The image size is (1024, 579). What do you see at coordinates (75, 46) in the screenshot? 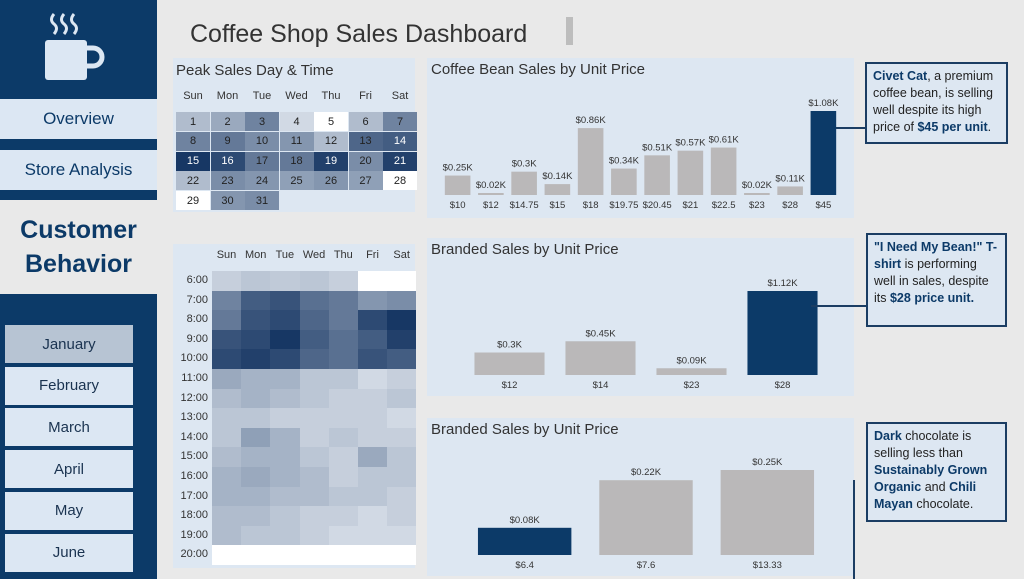
I see `coffee-mug-icon` at bounding box center [75, 46].